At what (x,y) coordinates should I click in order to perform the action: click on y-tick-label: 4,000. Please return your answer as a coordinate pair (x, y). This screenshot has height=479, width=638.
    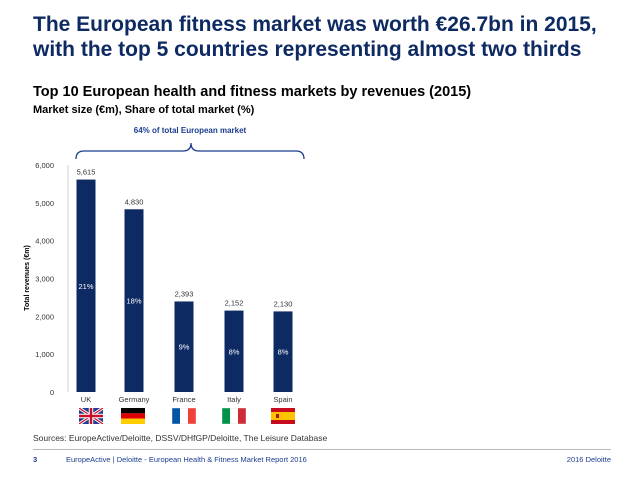
    Looking at the image, I should click on (44, 241).